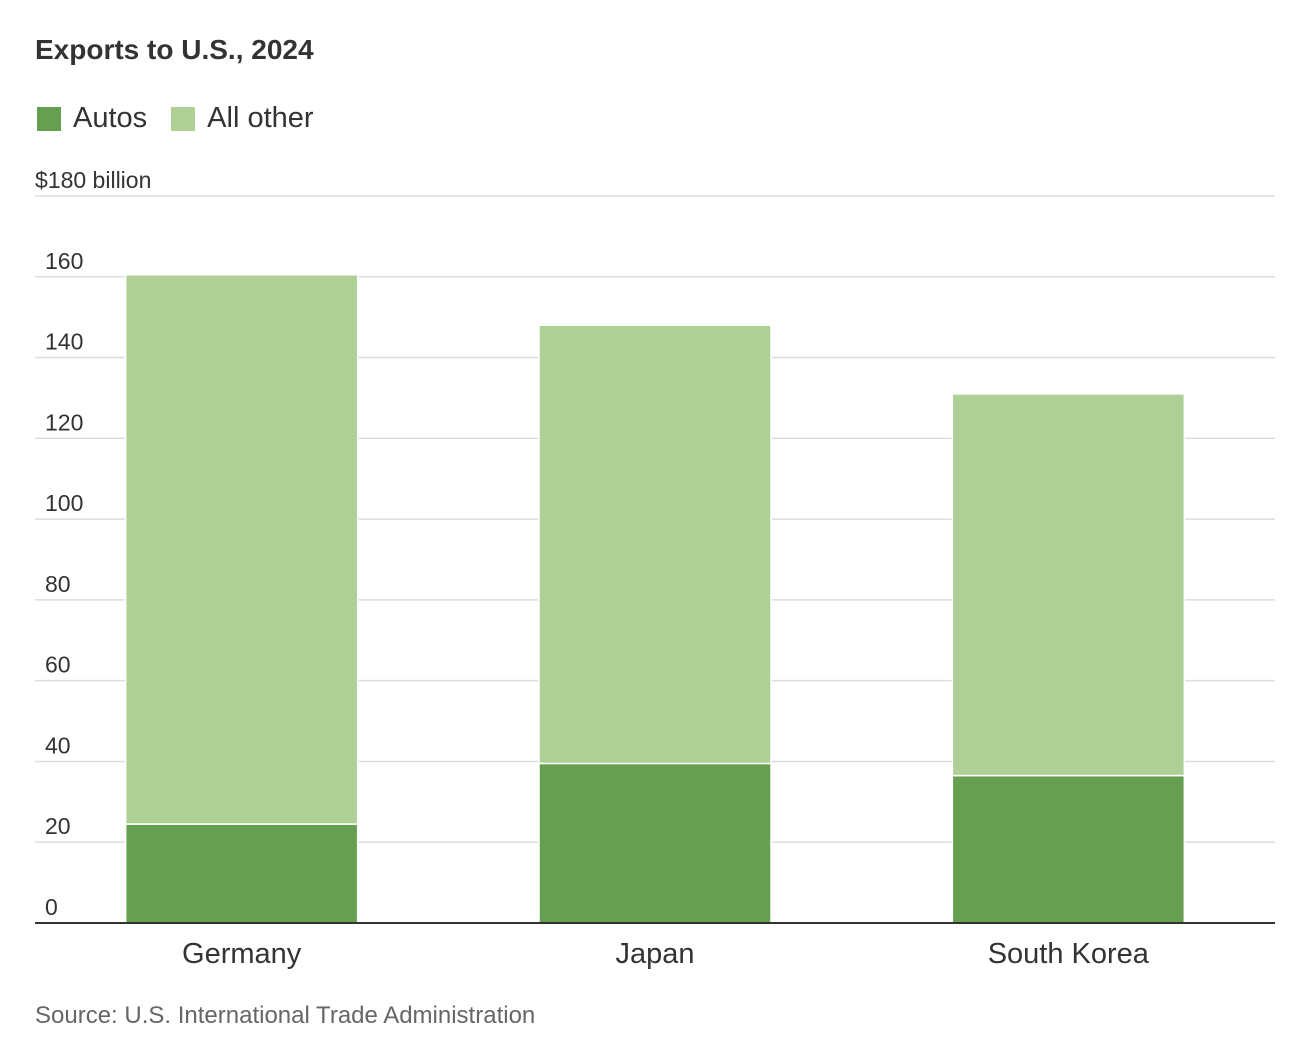 The width and height of the screenshot is (1298, 1054). Describe the element at coordinates (64, 342) in the screenshot. I see `y-tick-label: 140` at that location.